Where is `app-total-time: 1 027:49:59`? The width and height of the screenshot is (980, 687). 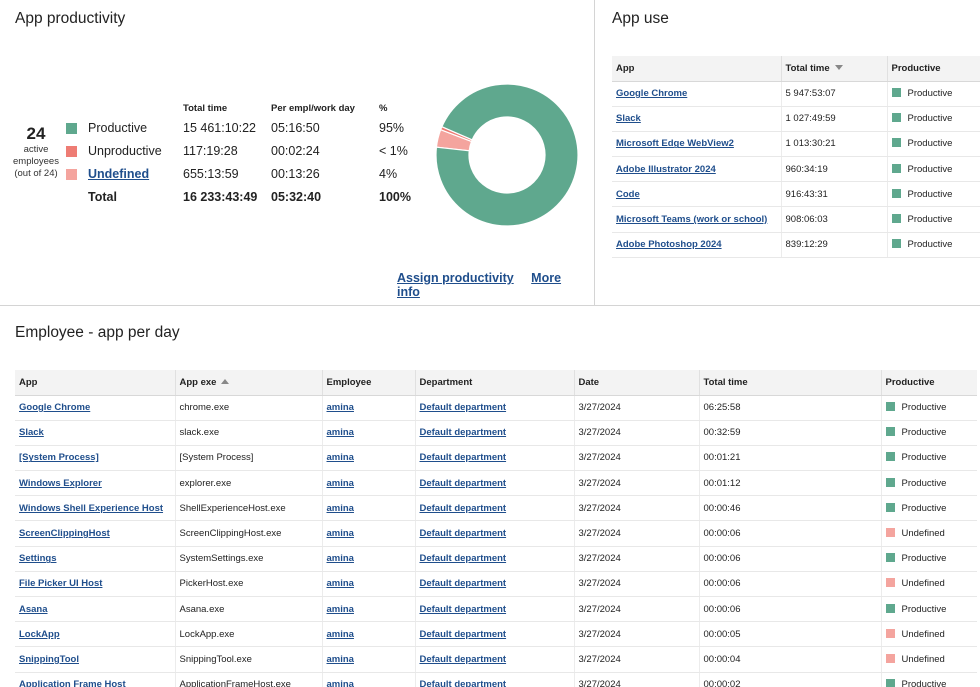
app-total-time: 1 027:49:59 is located at coordinates (834, 119).